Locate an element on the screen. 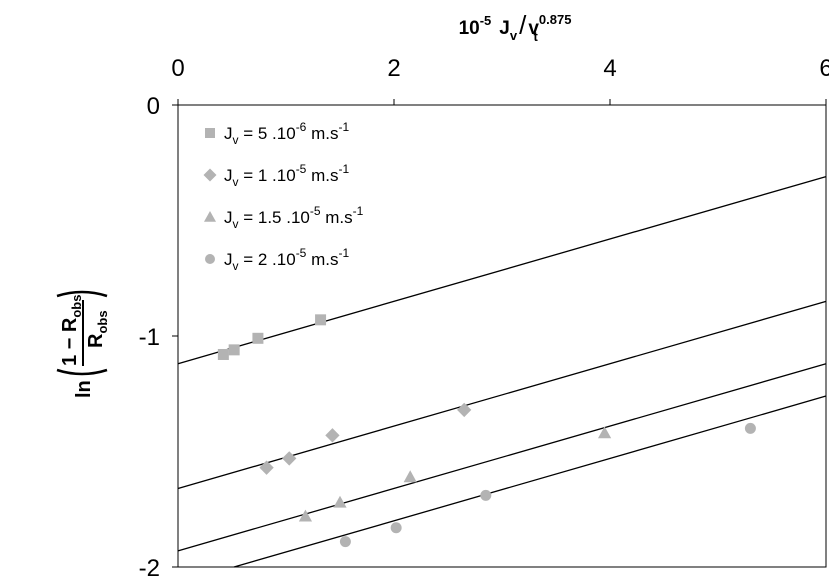  y-tick-label: -2 is located at coordinates (149, 568).